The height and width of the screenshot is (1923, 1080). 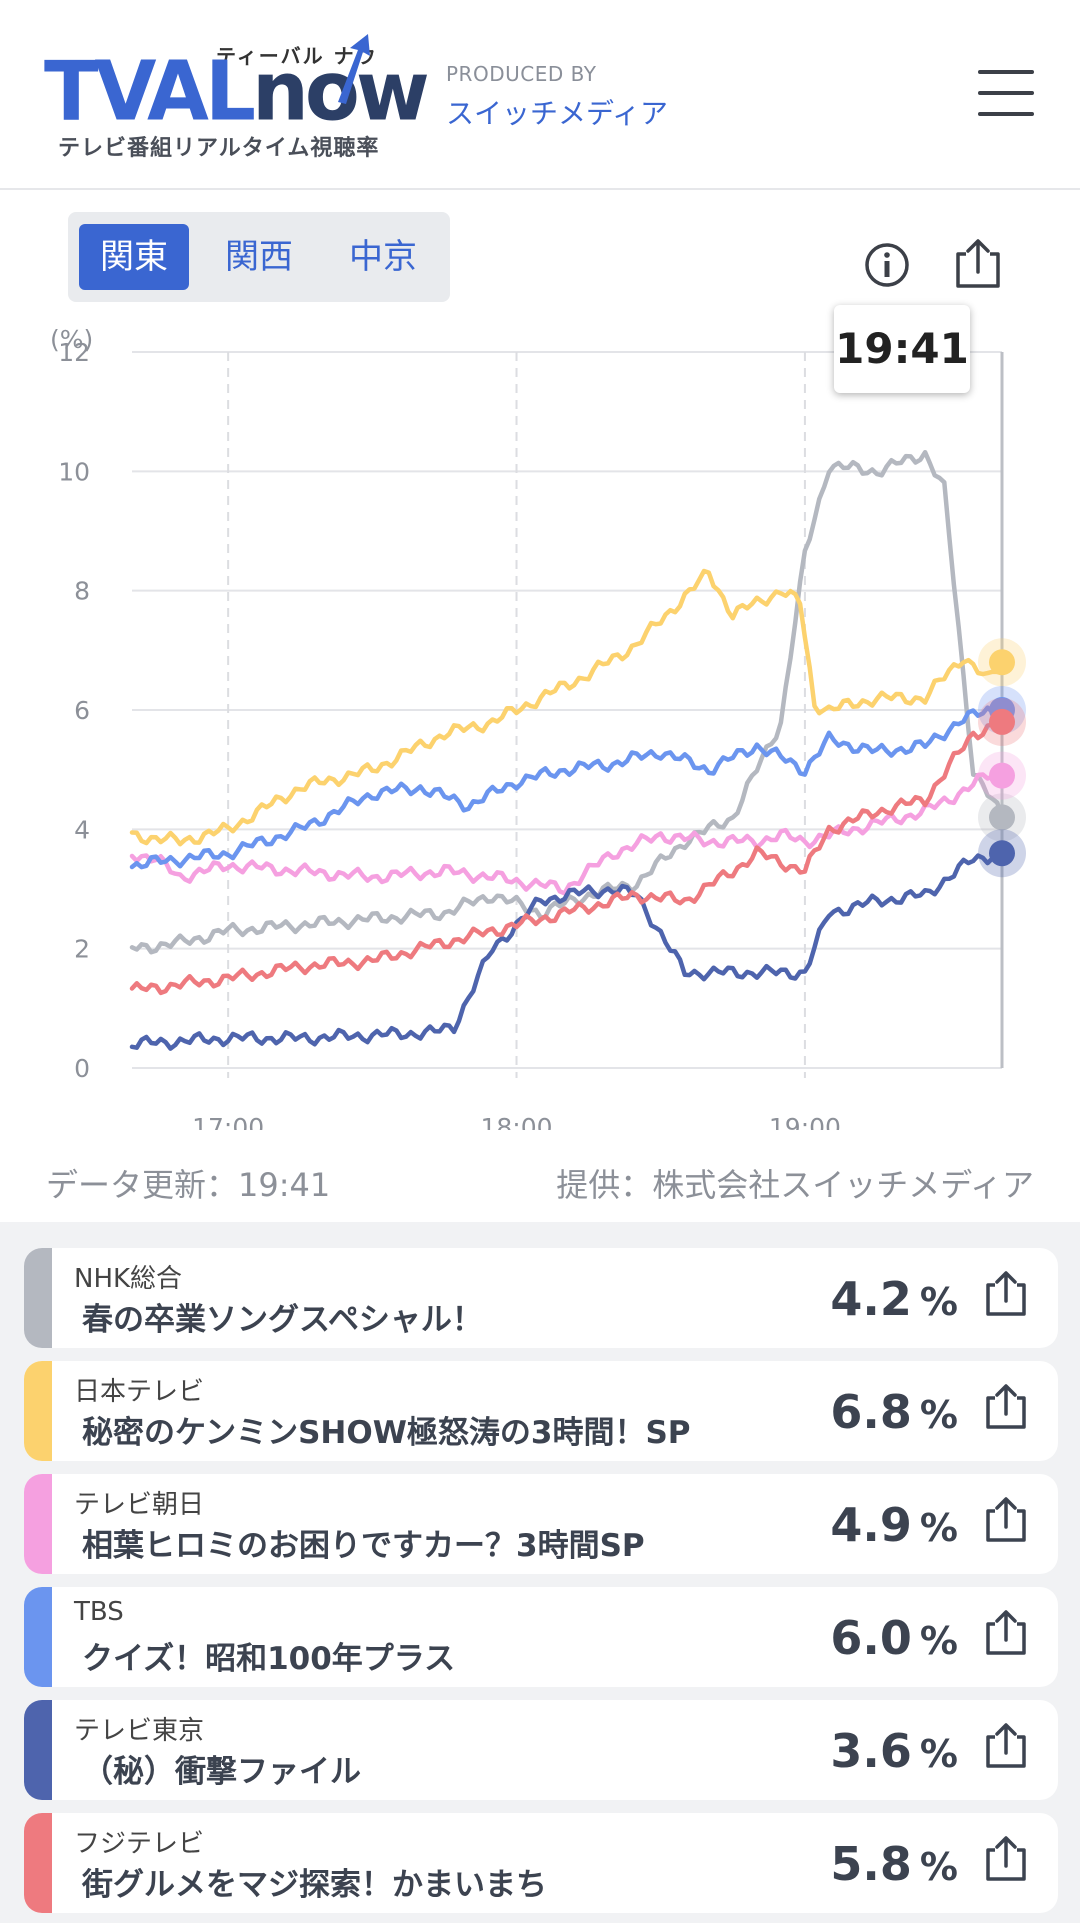 What do you see at coordinates (82, 710) in the screenshot?
I see `y-tick-label: 6` at bounding box center [82, 710].